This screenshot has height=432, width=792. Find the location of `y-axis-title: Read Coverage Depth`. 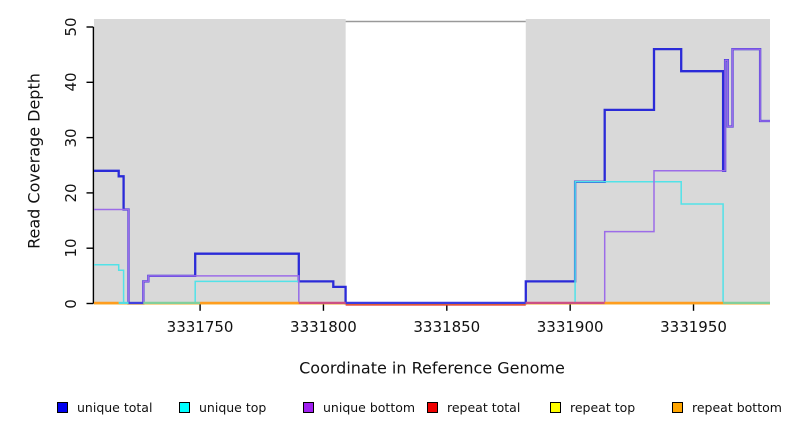

y-axis-title: Read Coverage Depth is located at coordinates (34, 161).